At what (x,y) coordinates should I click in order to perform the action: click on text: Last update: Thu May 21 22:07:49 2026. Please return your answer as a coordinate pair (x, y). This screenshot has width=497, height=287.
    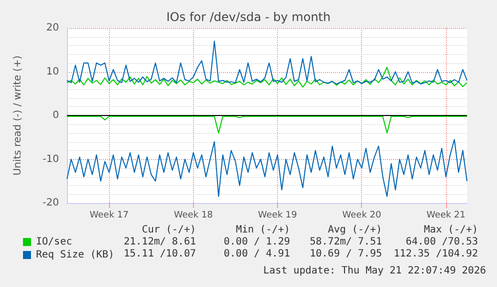
    Looking at the image, I should click on (374, 271).